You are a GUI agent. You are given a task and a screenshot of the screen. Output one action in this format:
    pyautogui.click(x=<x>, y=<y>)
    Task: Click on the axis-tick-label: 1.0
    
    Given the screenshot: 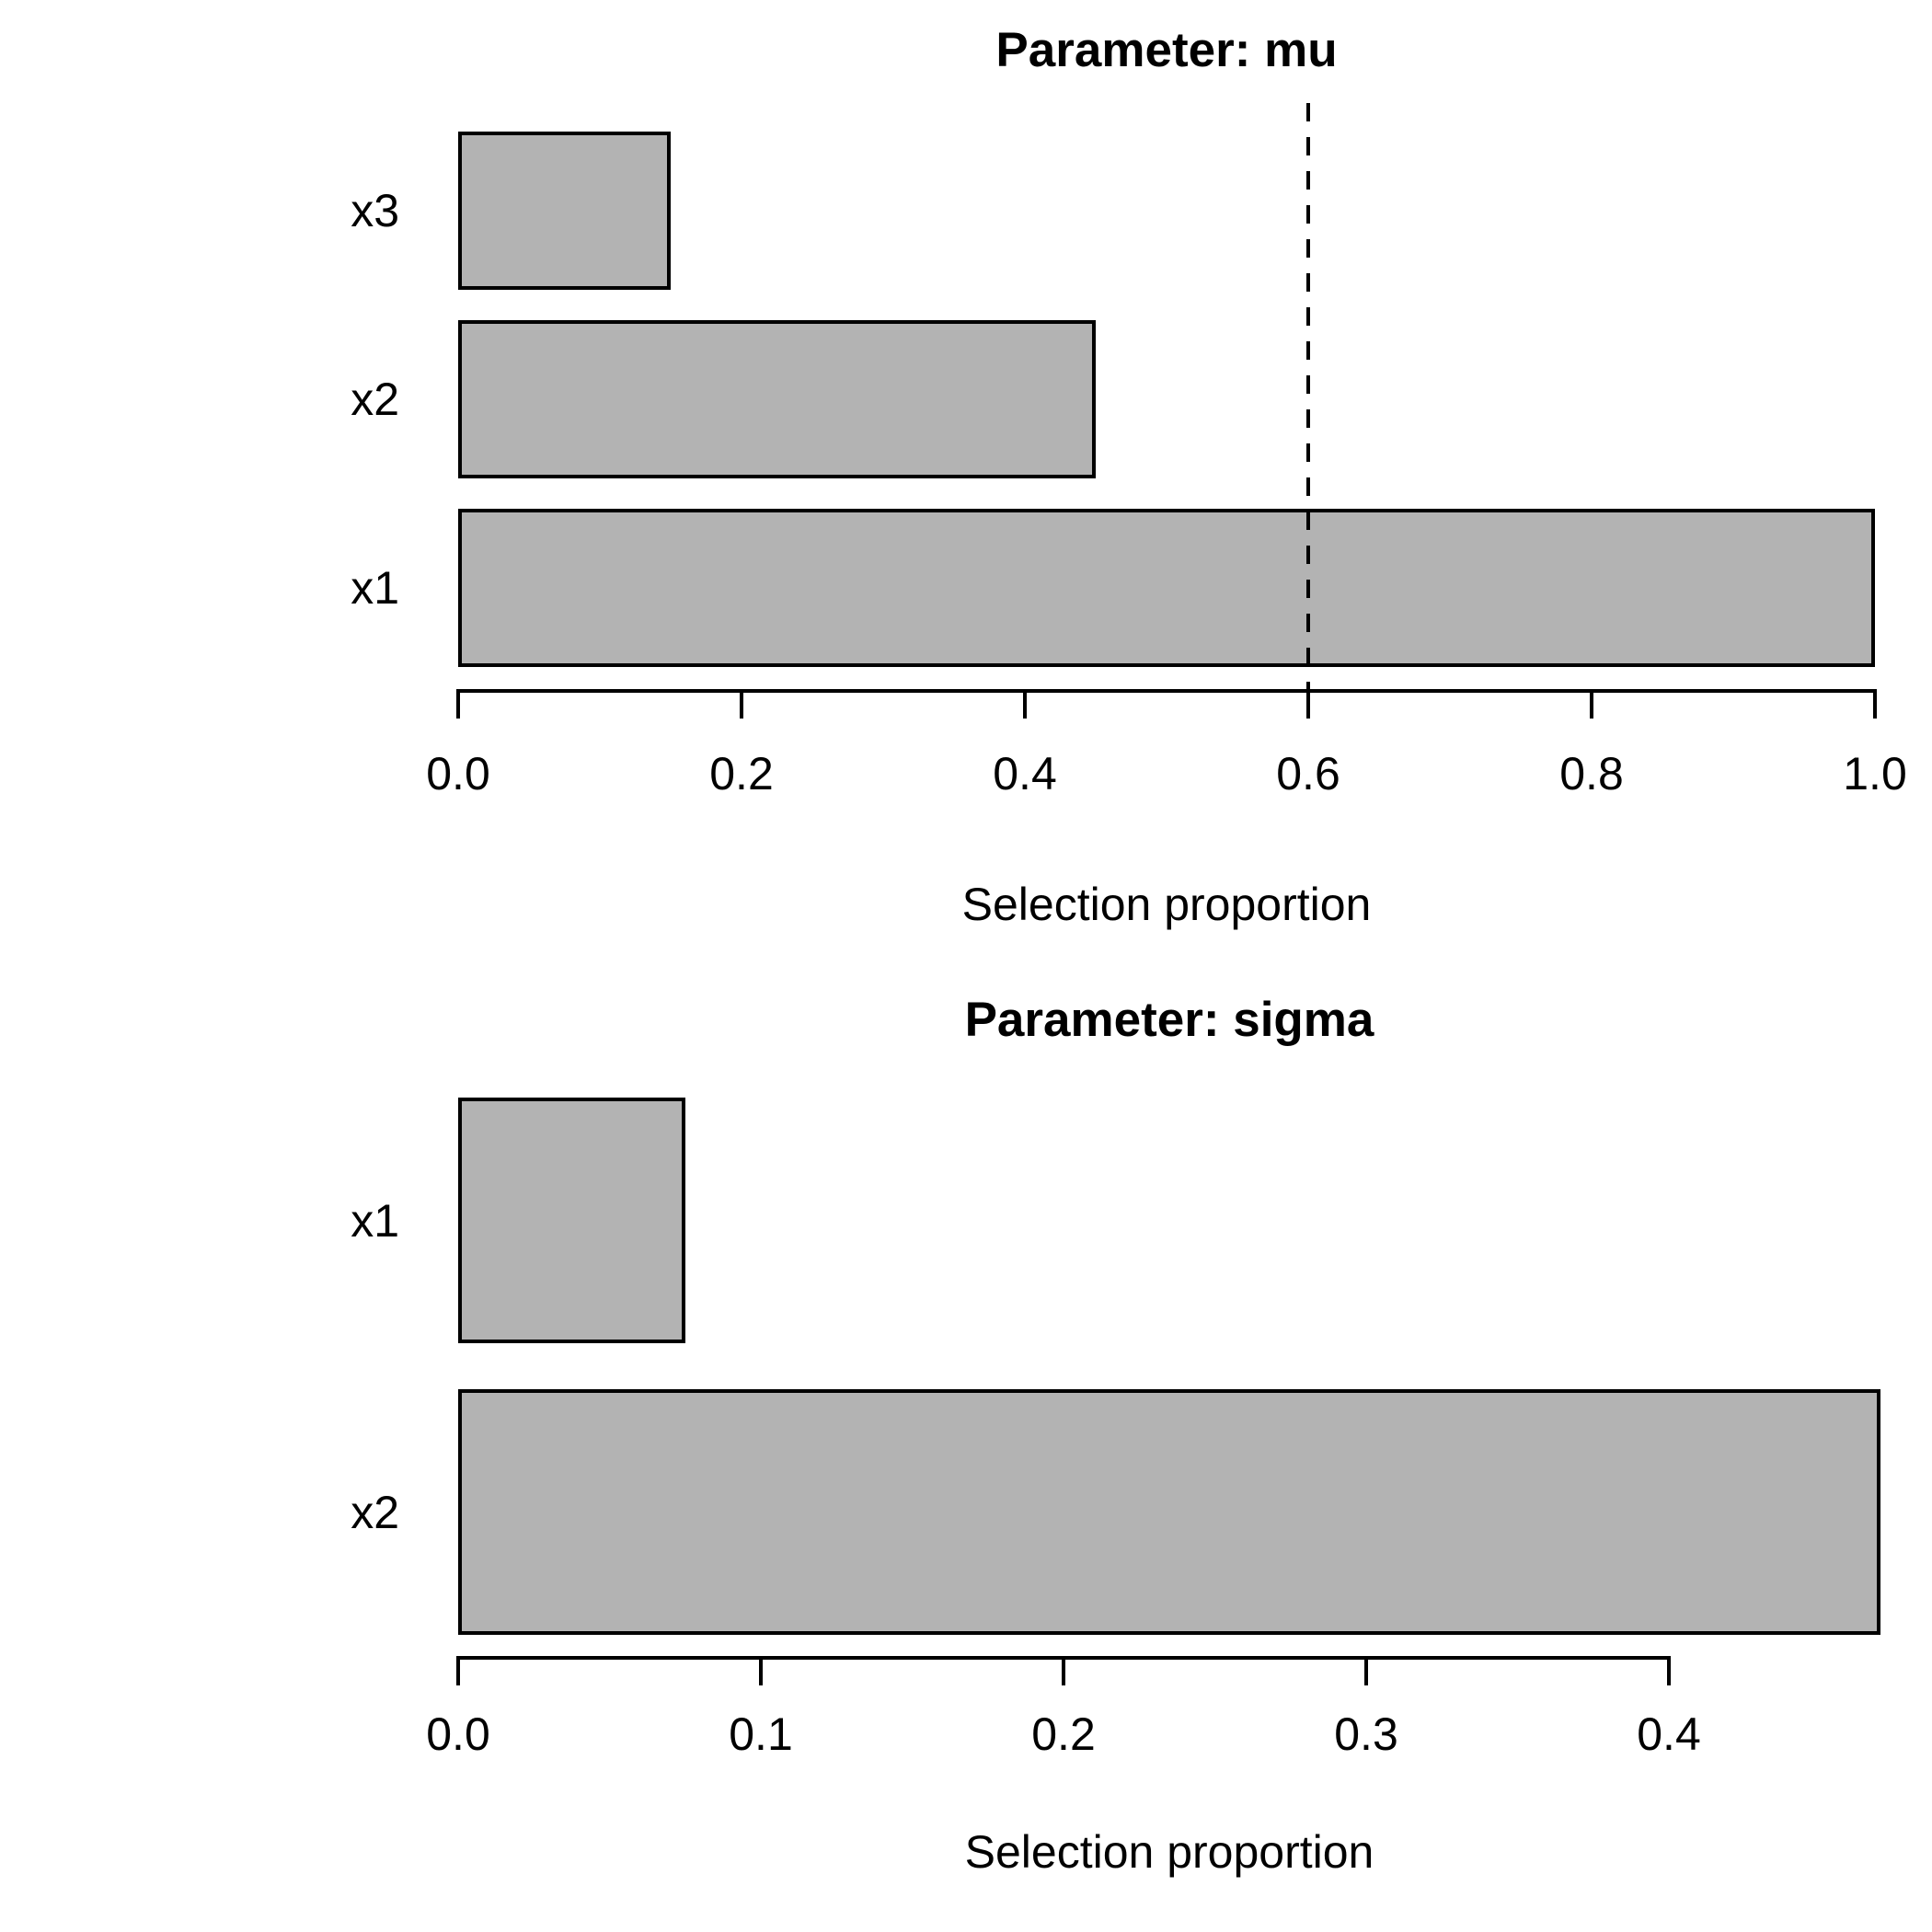 What is the action you would take?
    pyautogui.click(x=1875, y=773)
    